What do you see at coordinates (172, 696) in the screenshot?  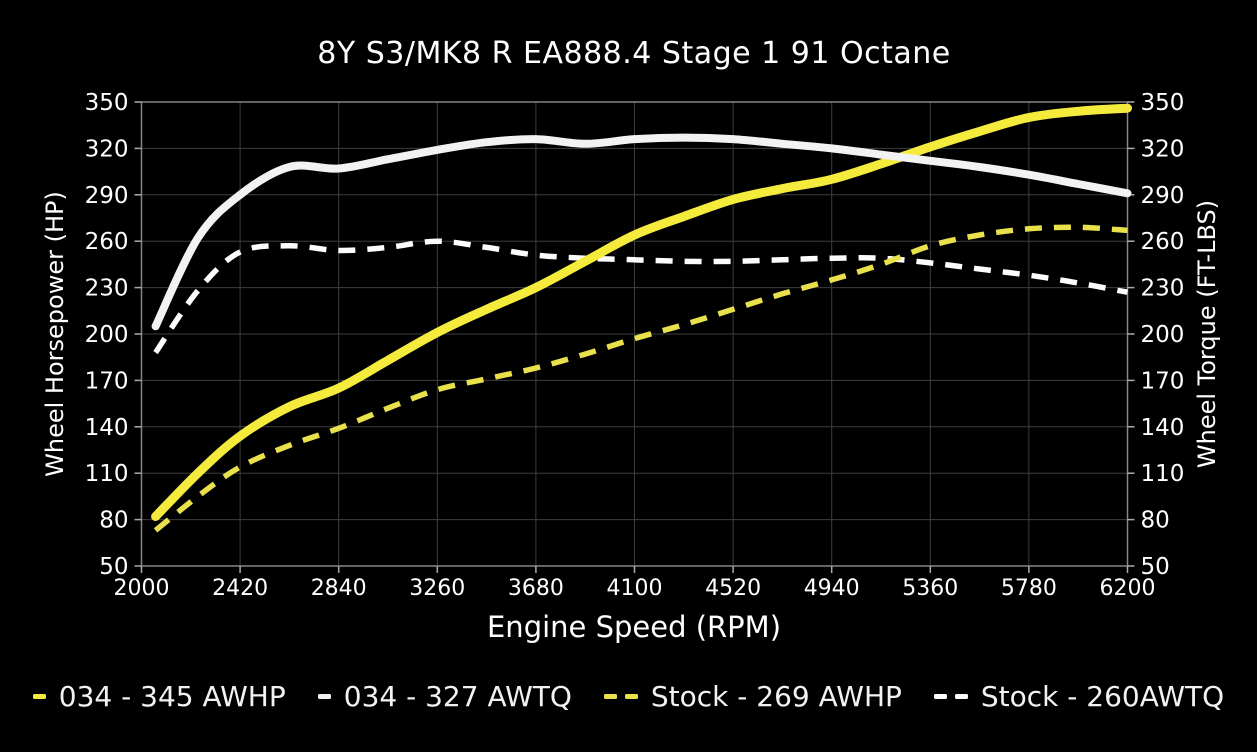 I see `legend-label: 034 - 345 AWHP` at bounding box center [172, 696].